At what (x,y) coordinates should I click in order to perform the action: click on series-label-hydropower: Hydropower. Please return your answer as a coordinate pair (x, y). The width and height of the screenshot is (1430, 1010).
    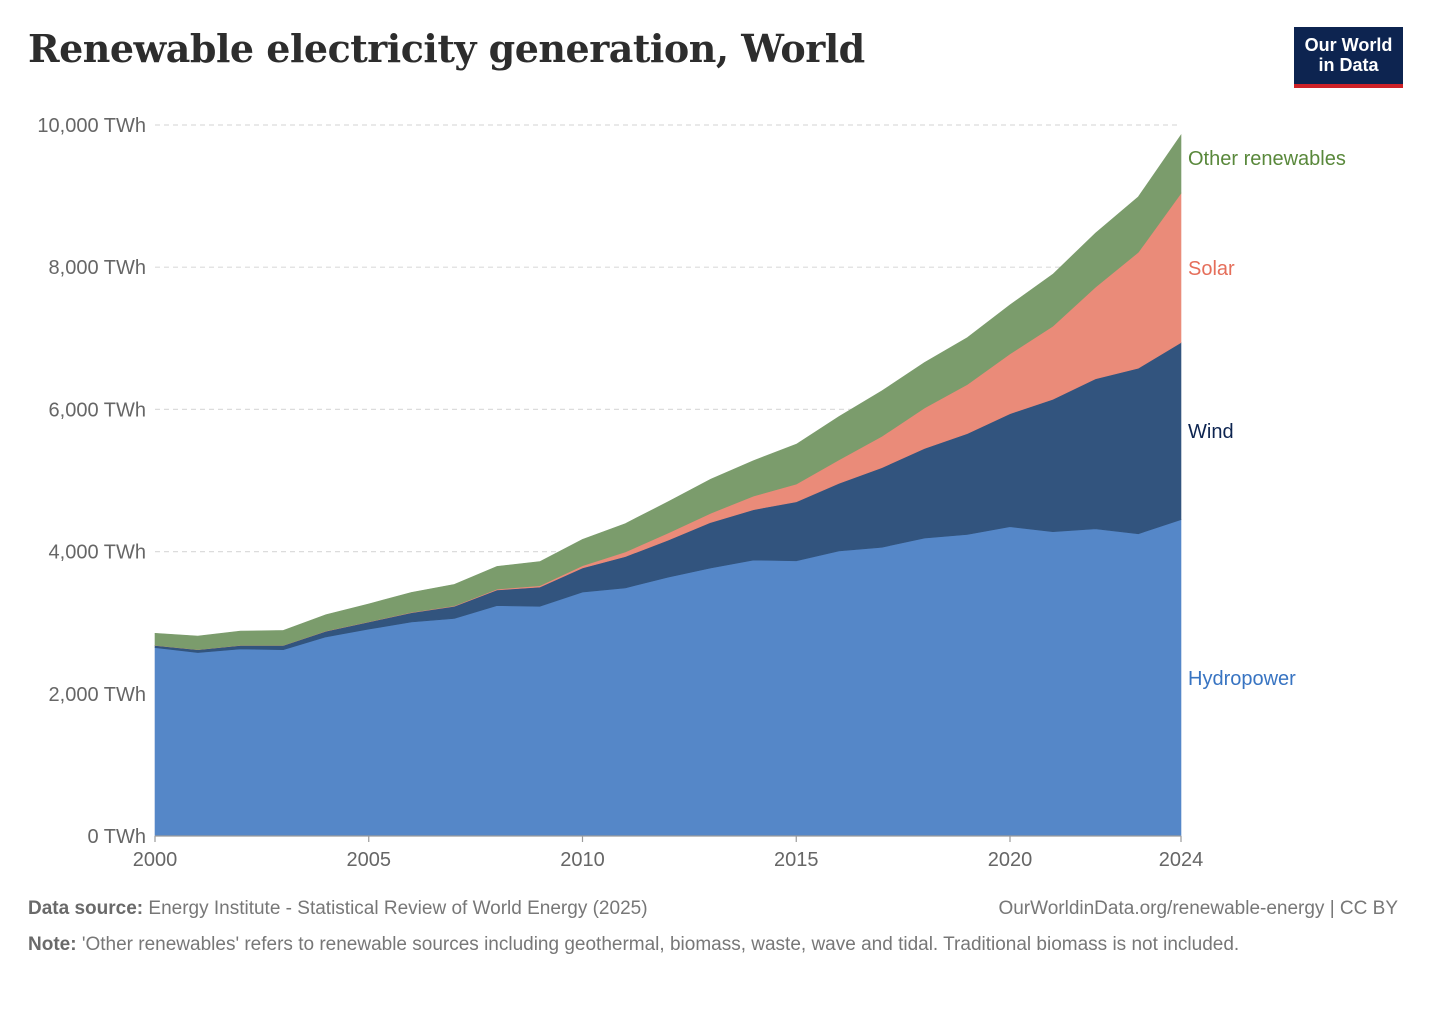
    Looking at the image, I should click on (1242, 679).